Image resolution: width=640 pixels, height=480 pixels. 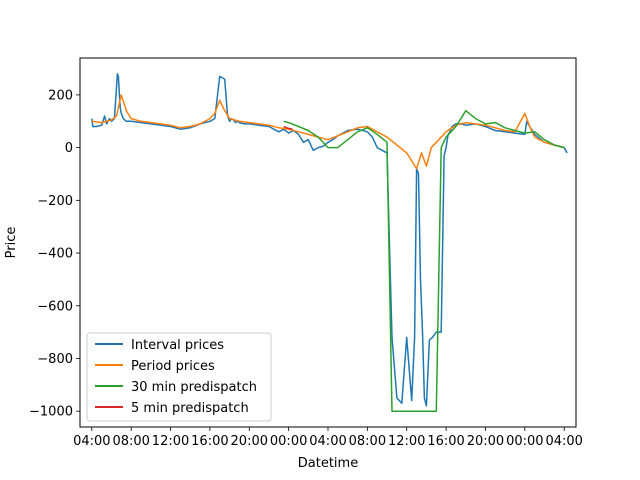 I want to click on y-axis-ticks: 200 0 −200 −400 −600 −800 −1000, so click(x=54, y=254).